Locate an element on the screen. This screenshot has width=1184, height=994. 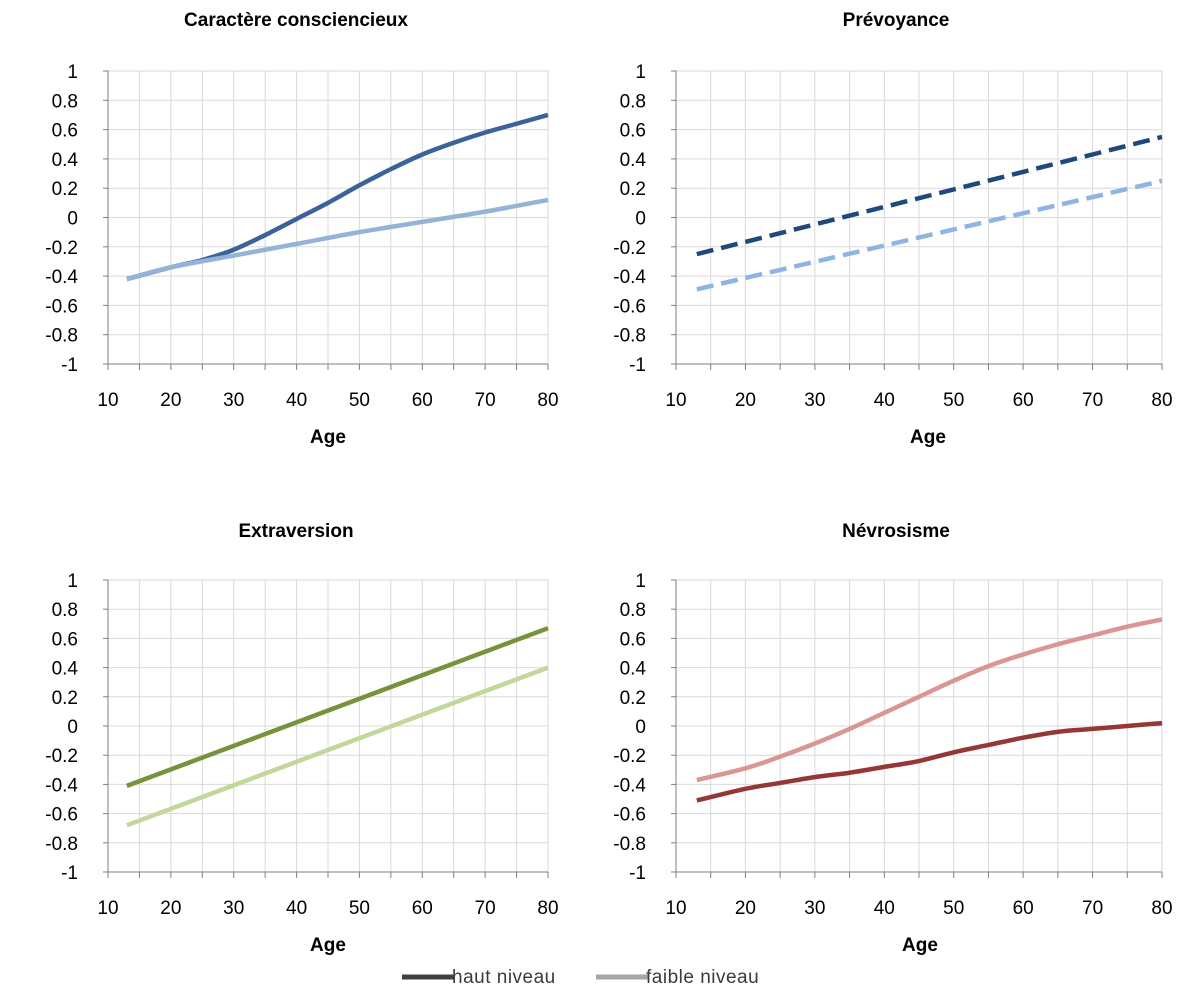
legend-label-low: faible niveau is located at coordinates (702, 977).